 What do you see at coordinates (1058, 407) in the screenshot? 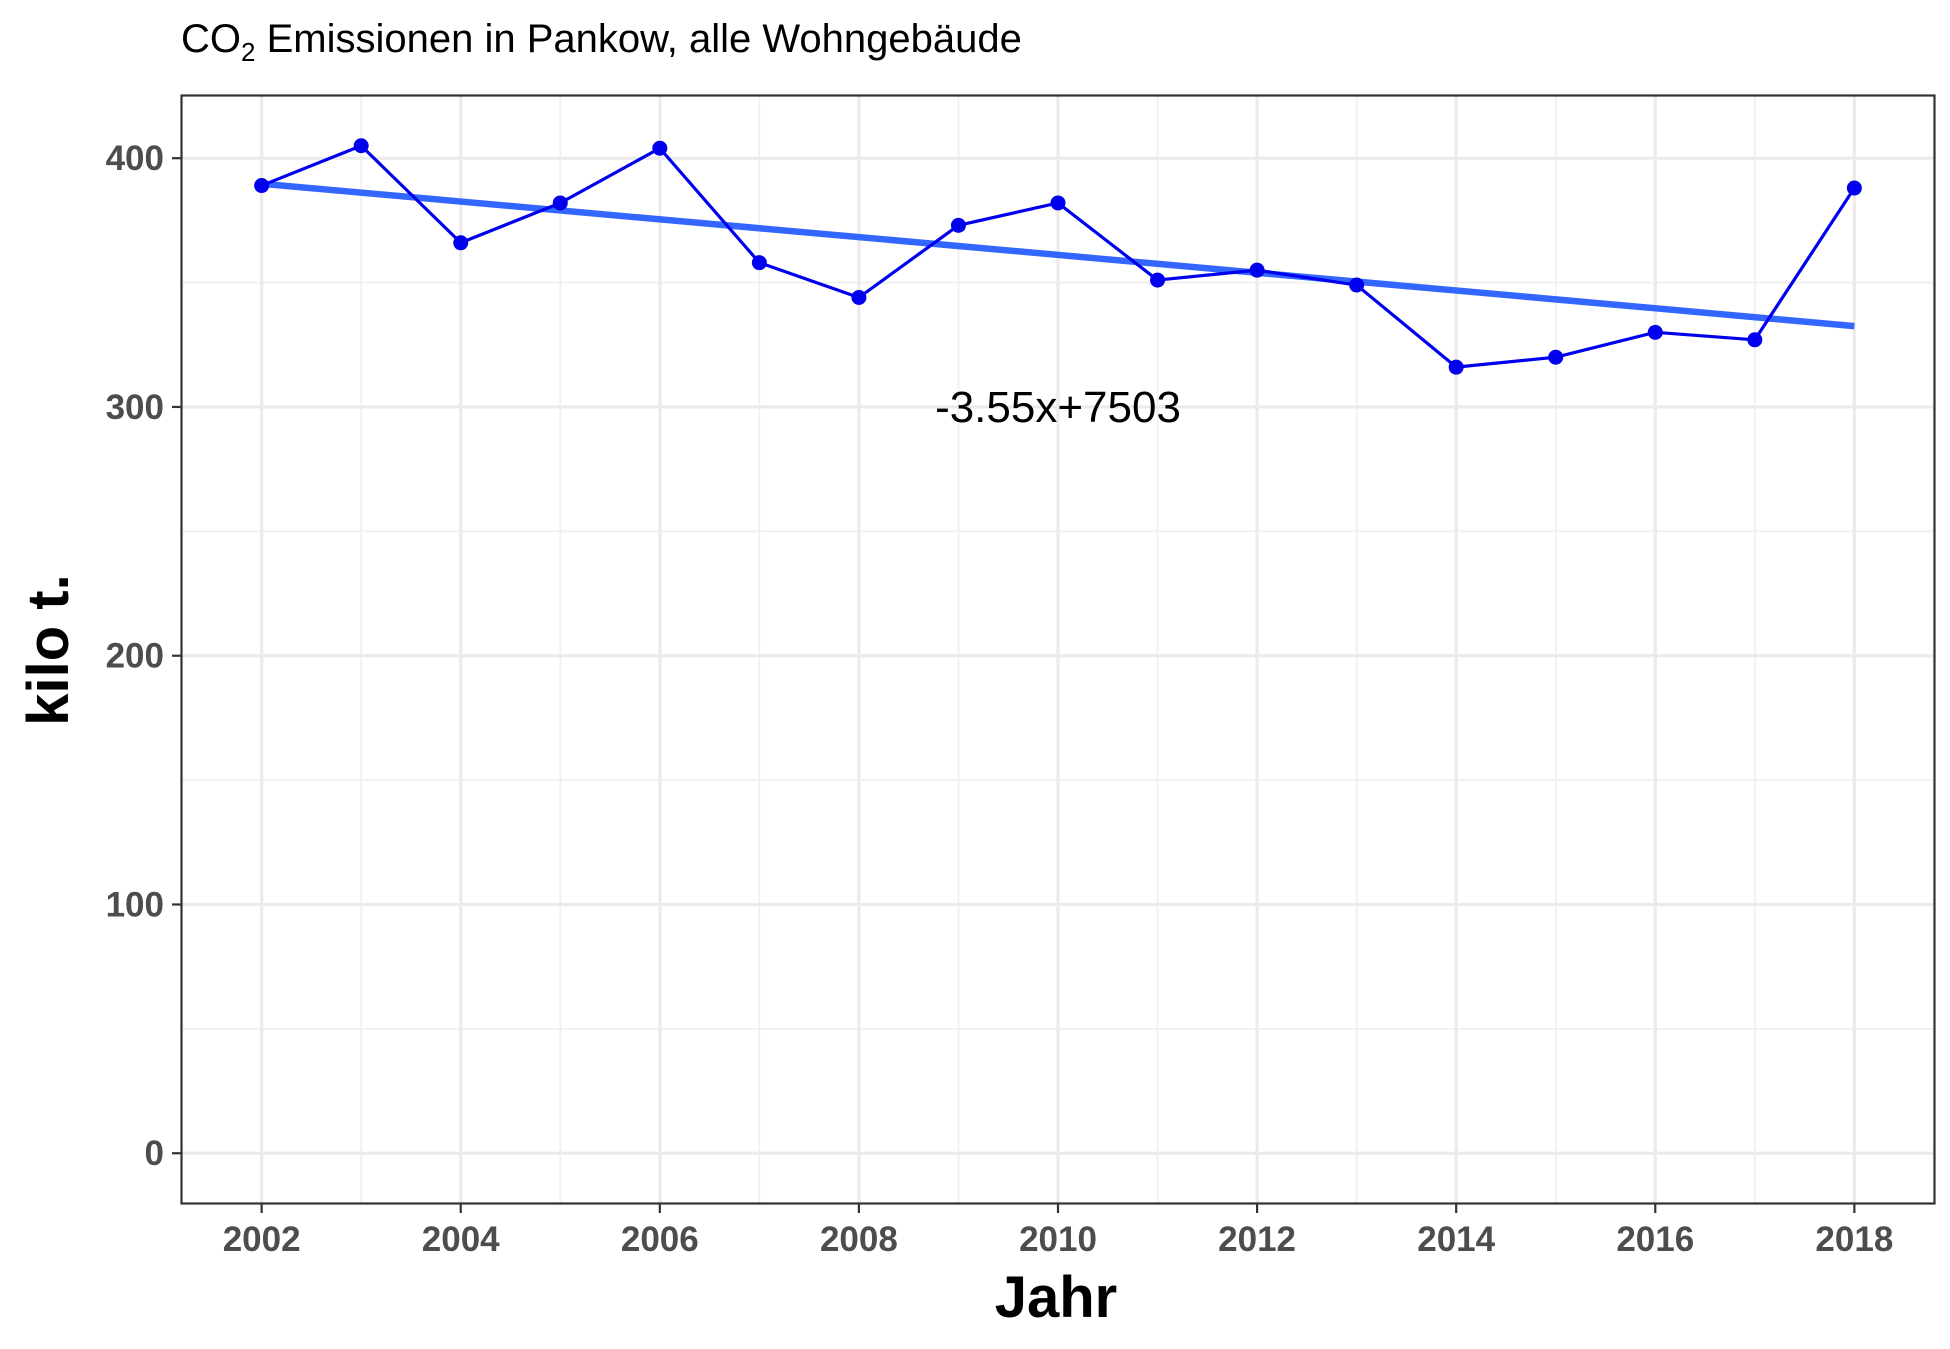
I see `trend-equation-label: -3.55x+7503` at bounding box center [1058, 407].